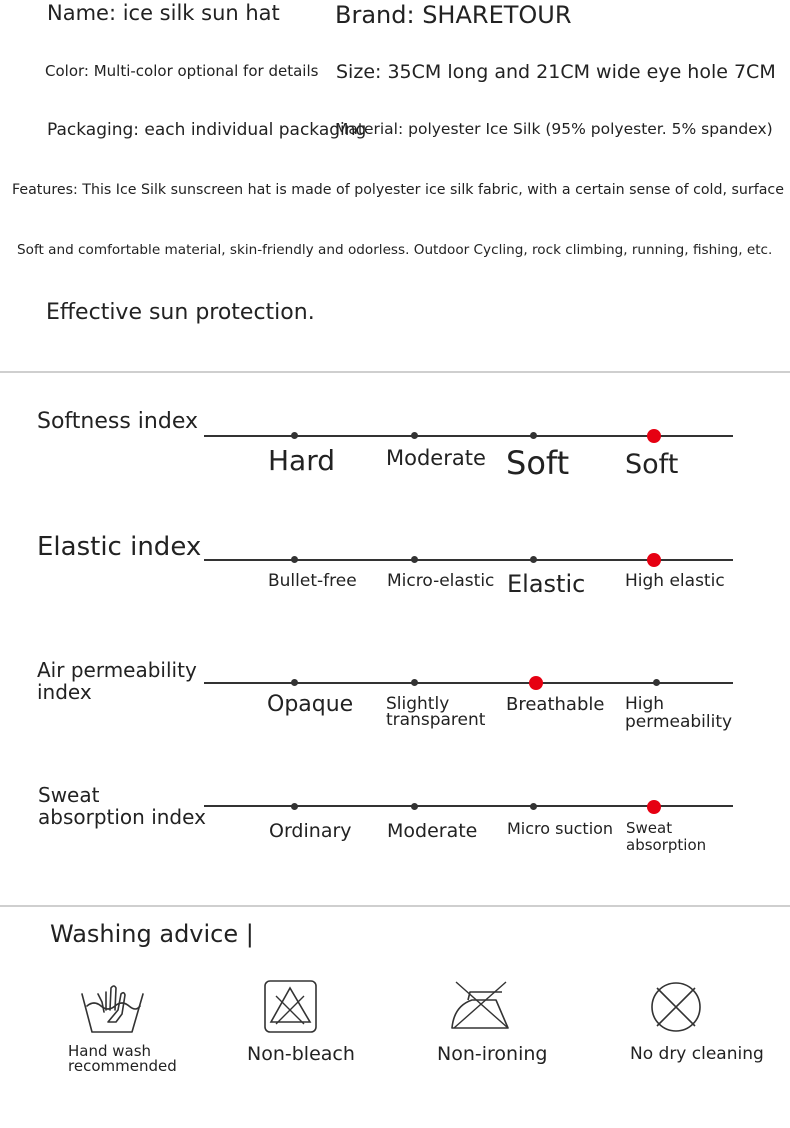 This screenshot has width=790, height=1128. I want to click on sweat-absorption-title: Sweat, so click(69, 795).